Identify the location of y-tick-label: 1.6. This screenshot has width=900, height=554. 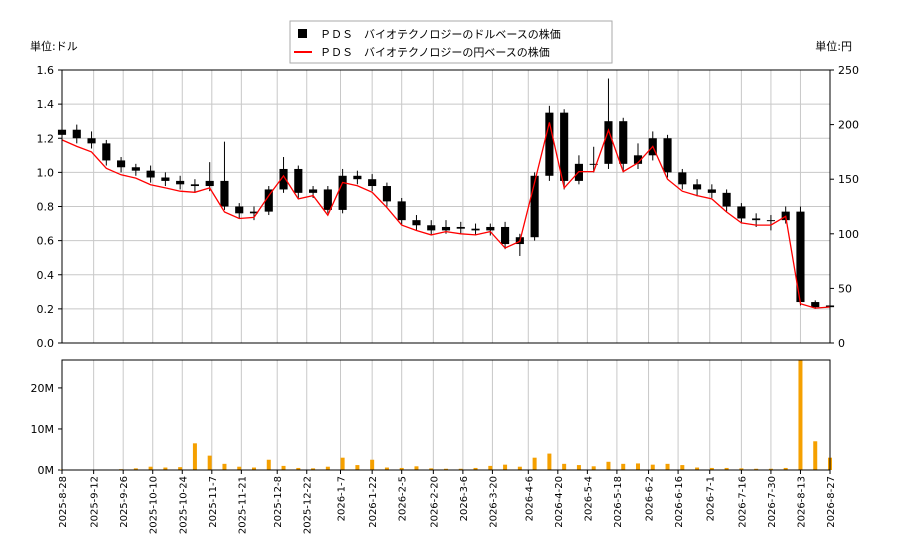
(46, 70).